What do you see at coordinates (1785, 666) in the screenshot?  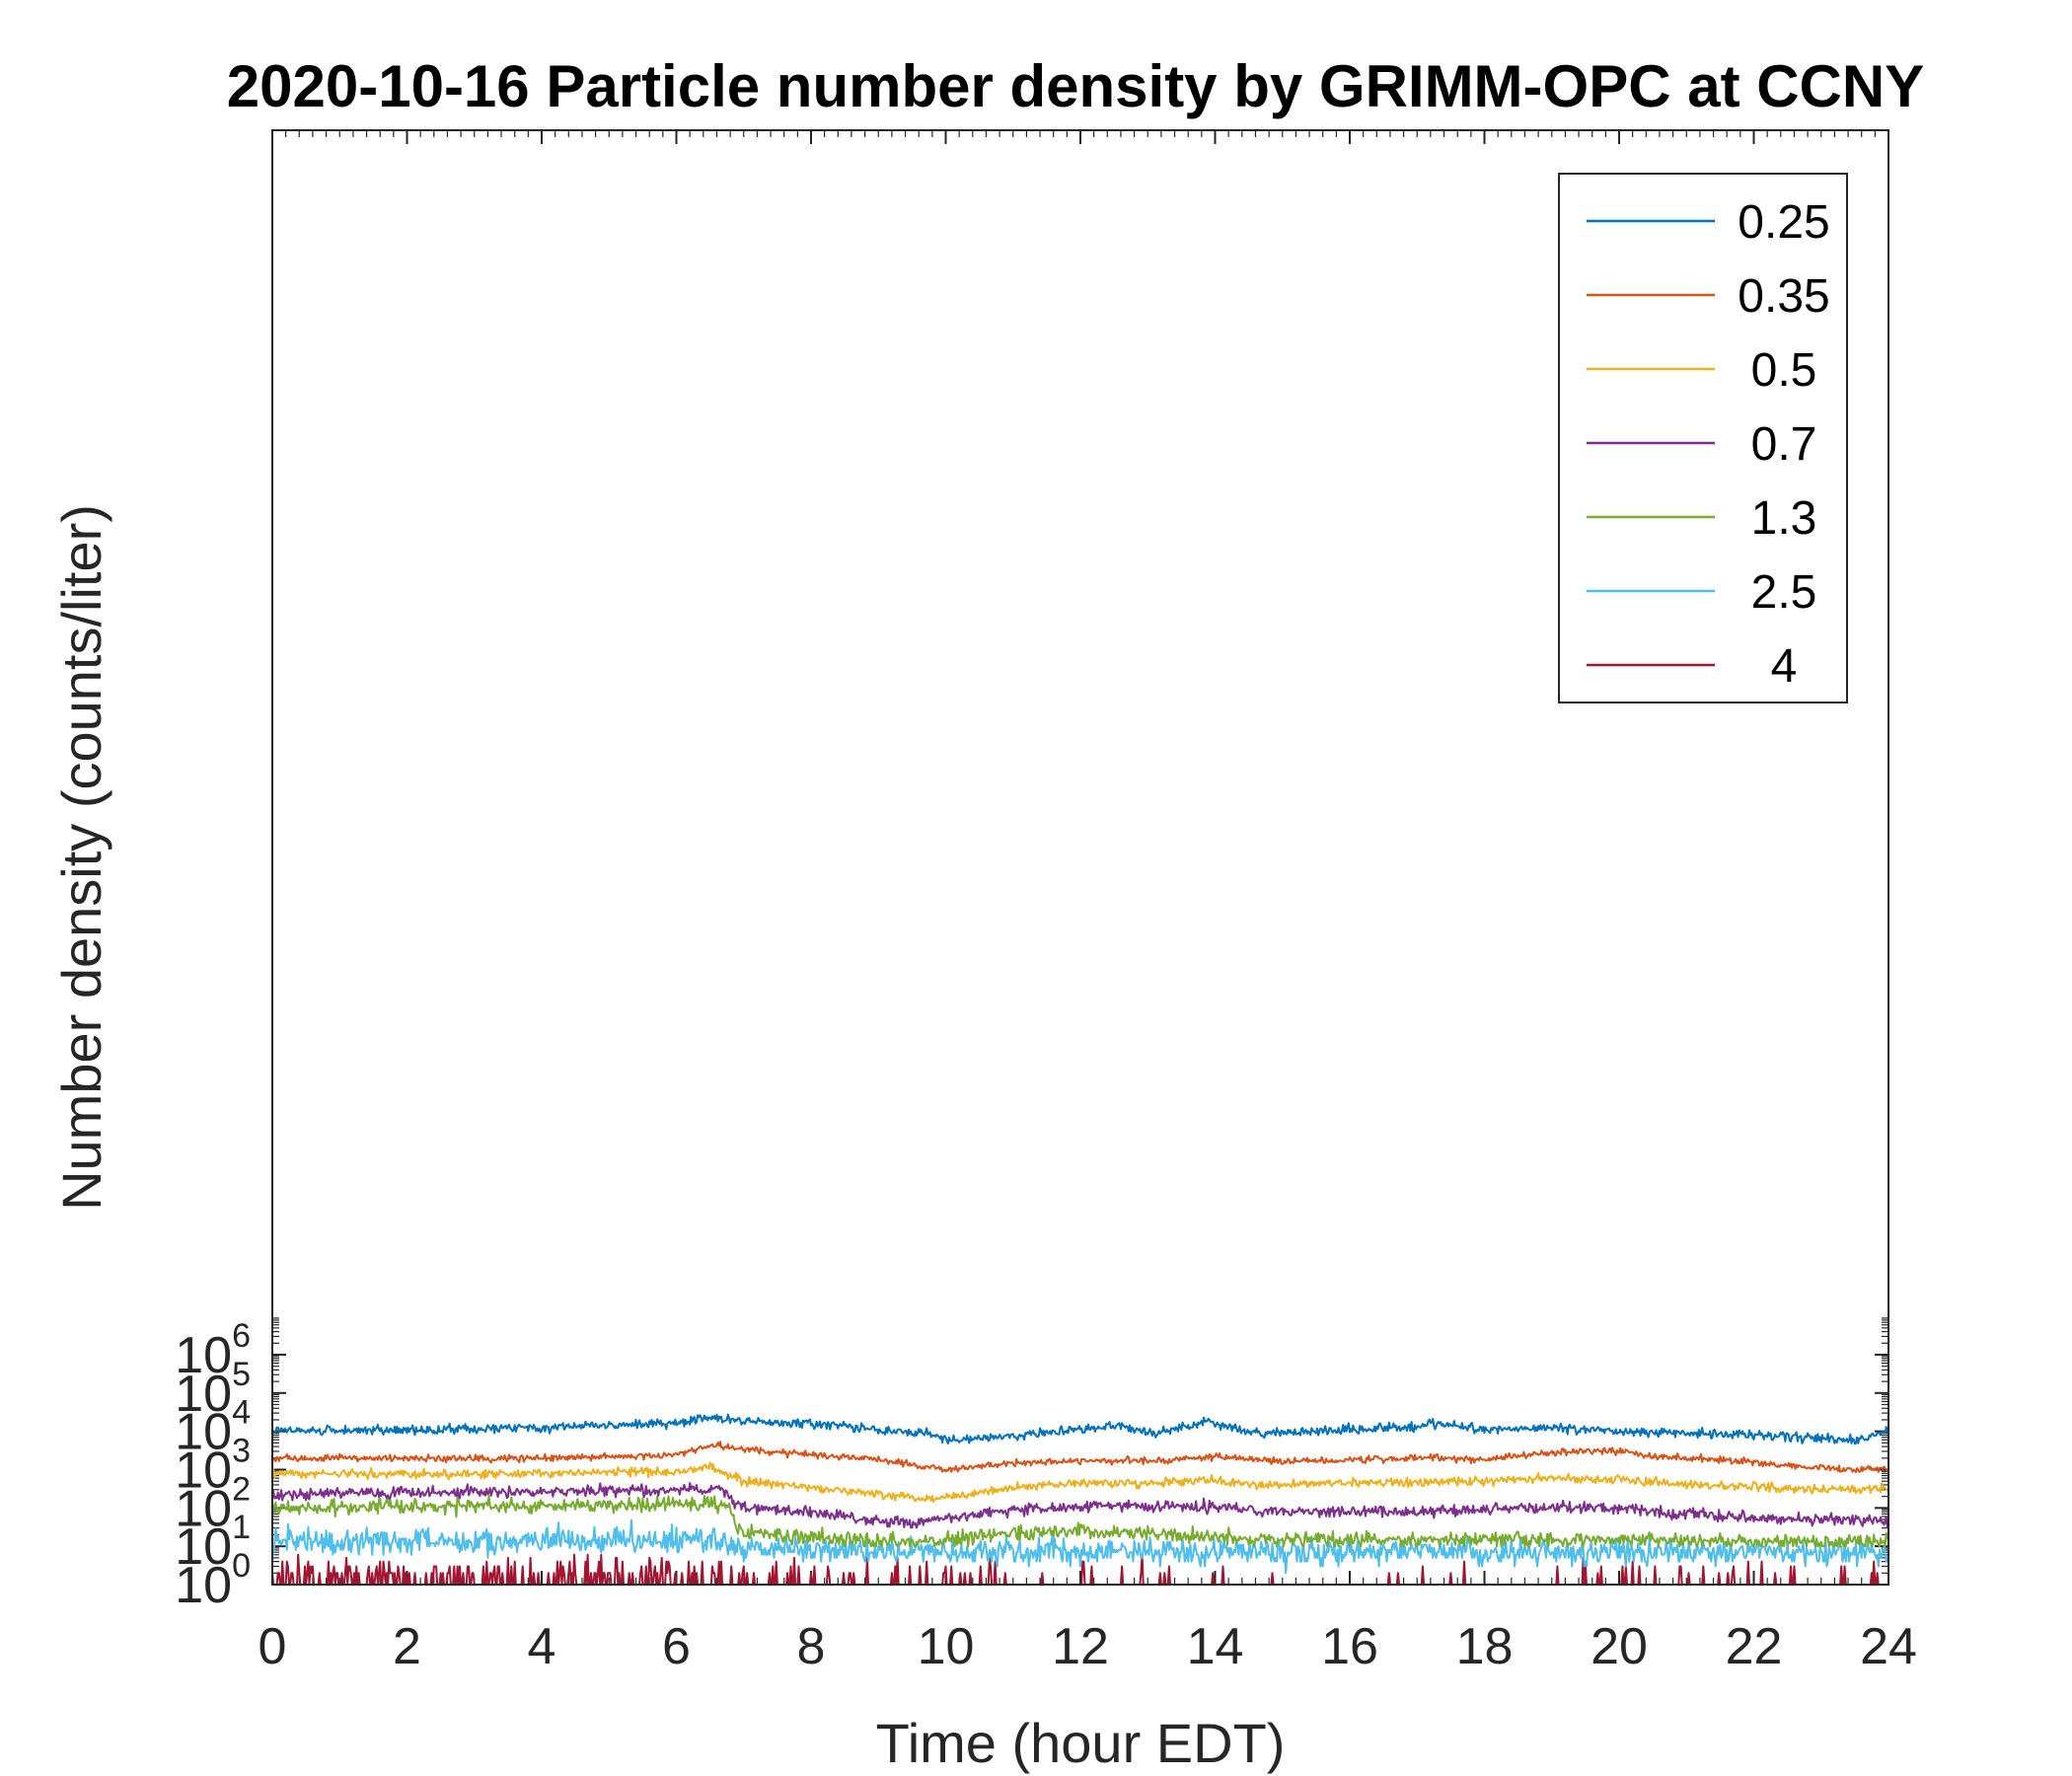 I see `legend-label: 4` at bounding box center [1785, 666].